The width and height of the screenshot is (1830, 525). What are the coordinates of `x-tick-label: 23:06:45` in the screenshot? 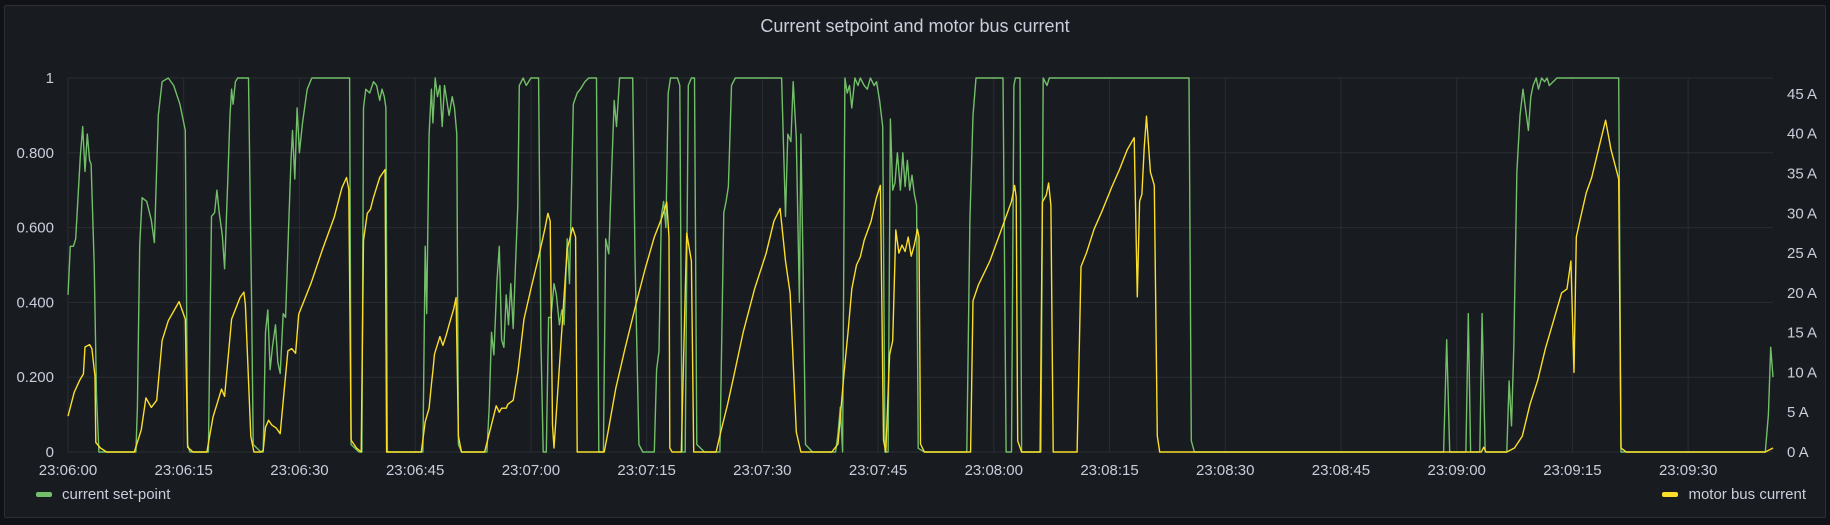 It's located at (415, 470).